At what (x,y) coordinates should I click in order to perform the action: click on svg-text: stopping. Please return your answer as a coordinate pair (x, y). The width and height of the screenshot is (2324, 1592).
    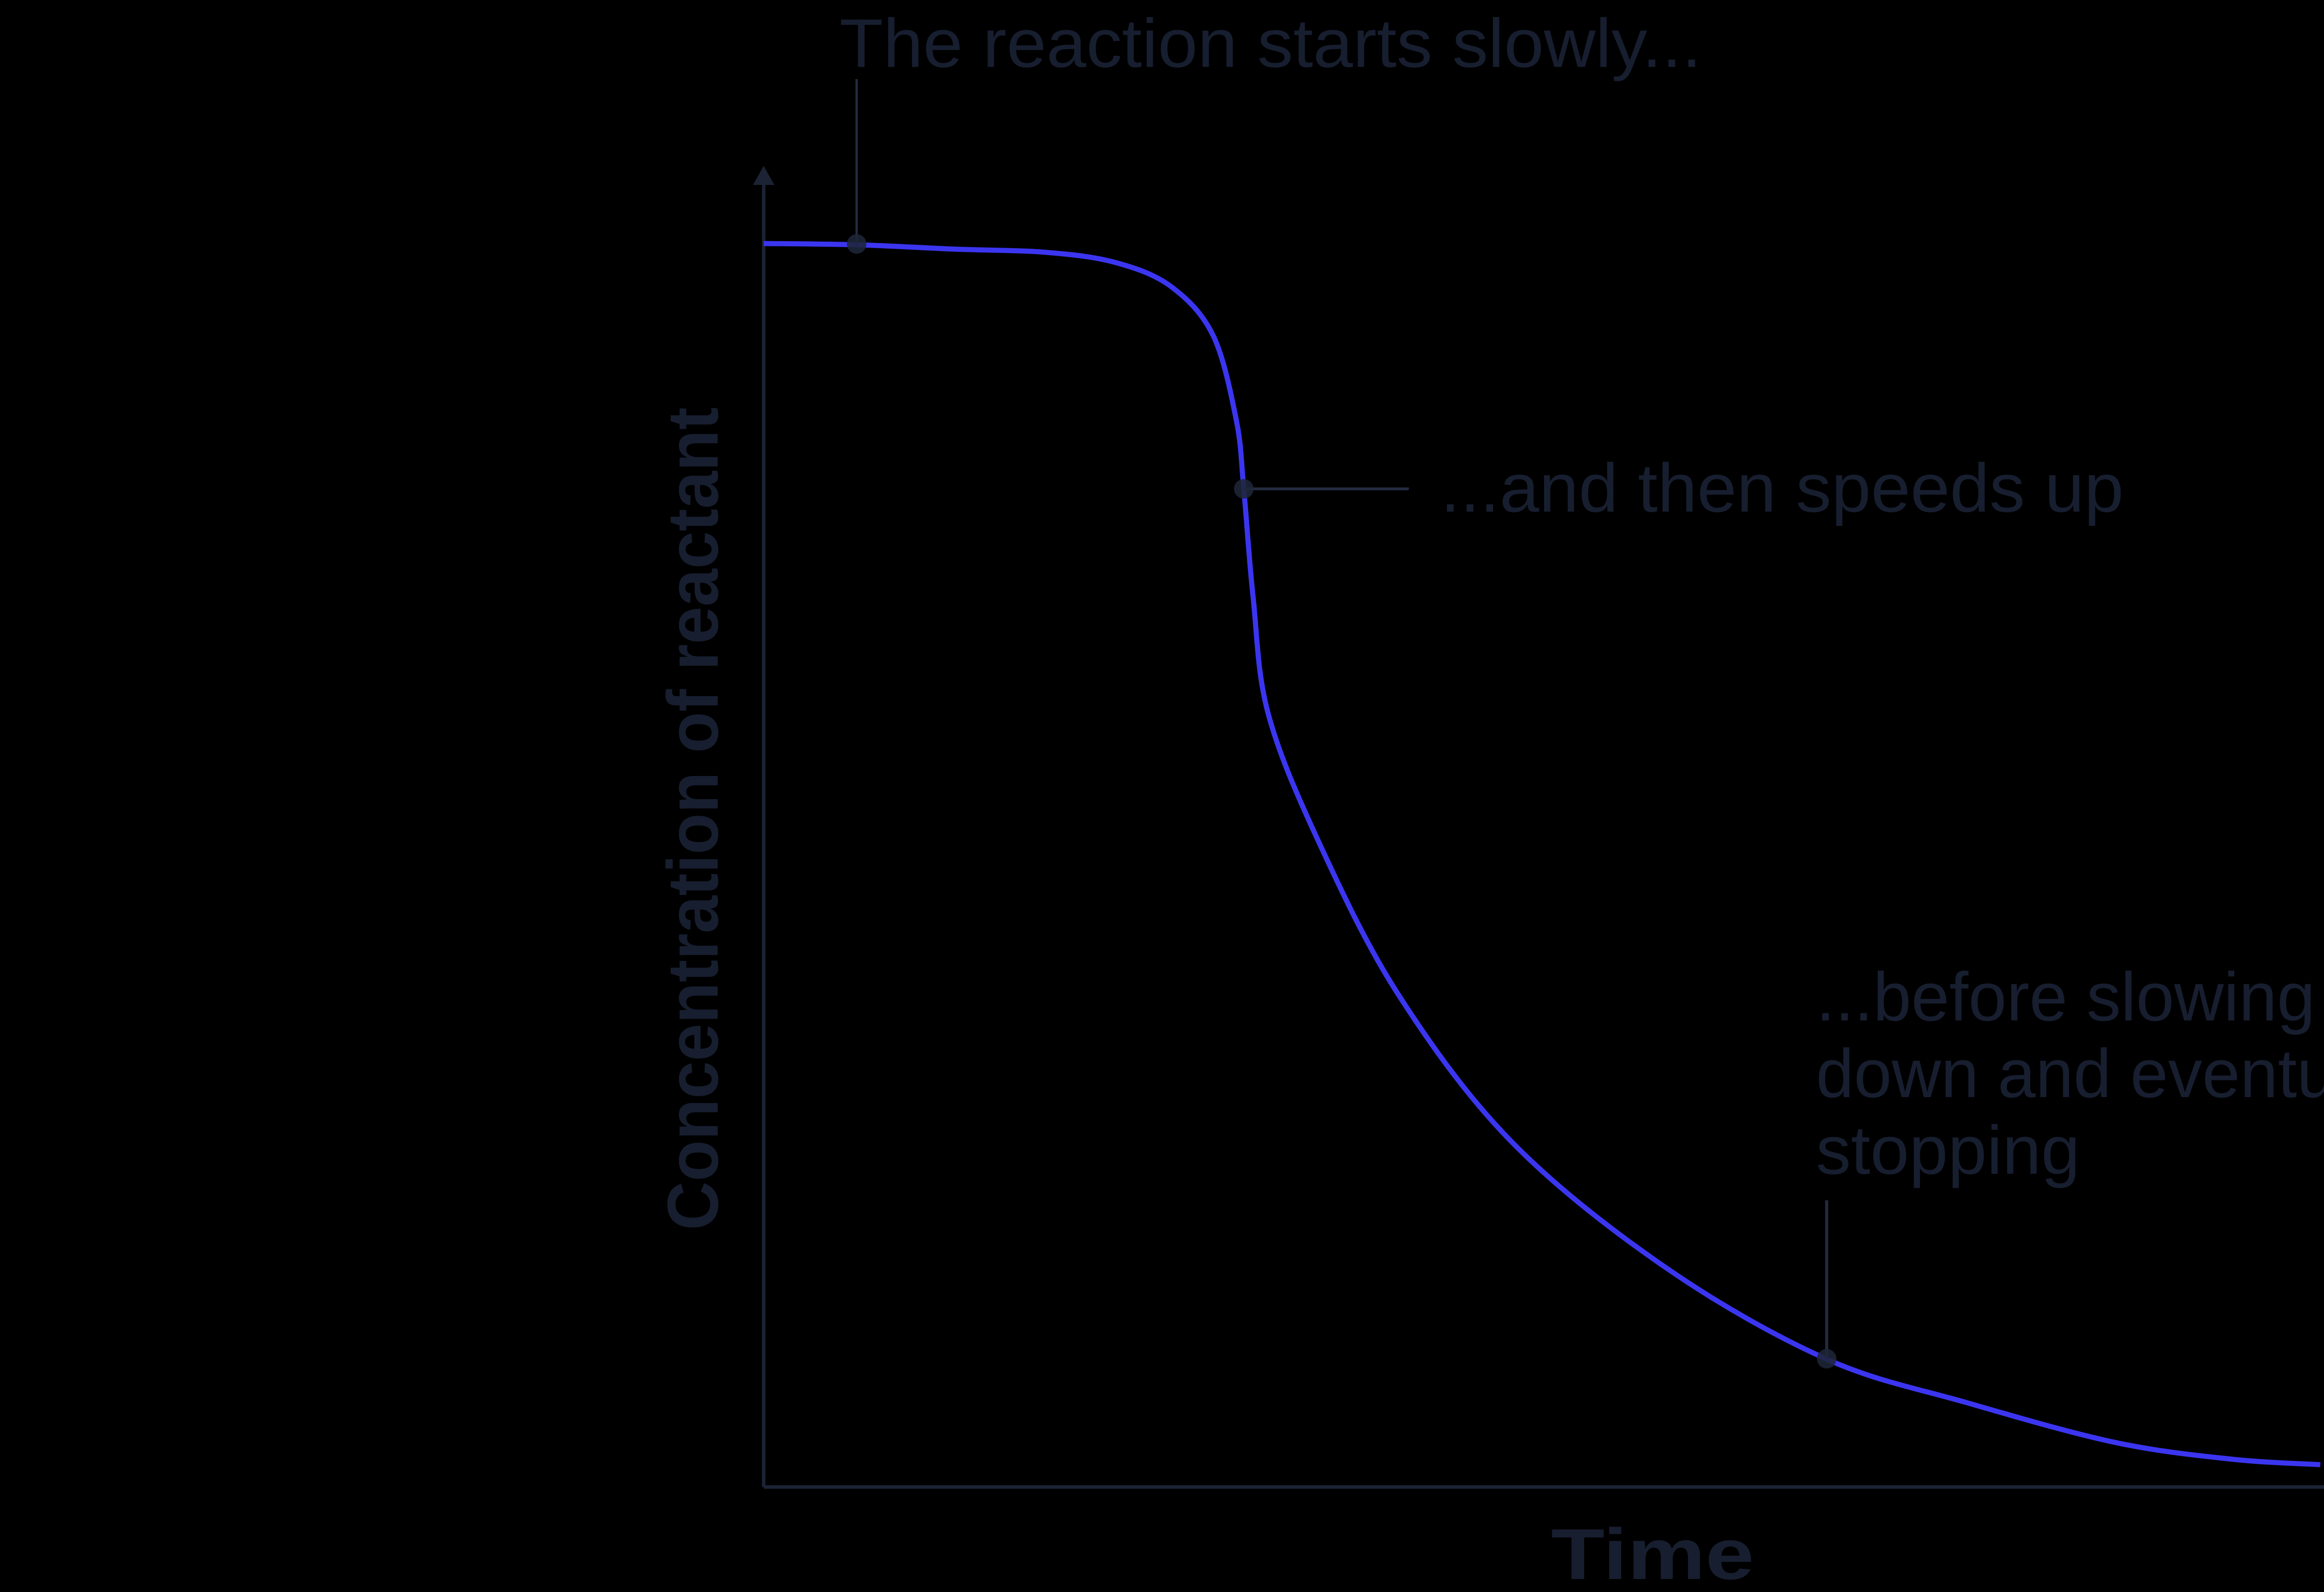
    Looking at the image, I should click on (1948, 1150).